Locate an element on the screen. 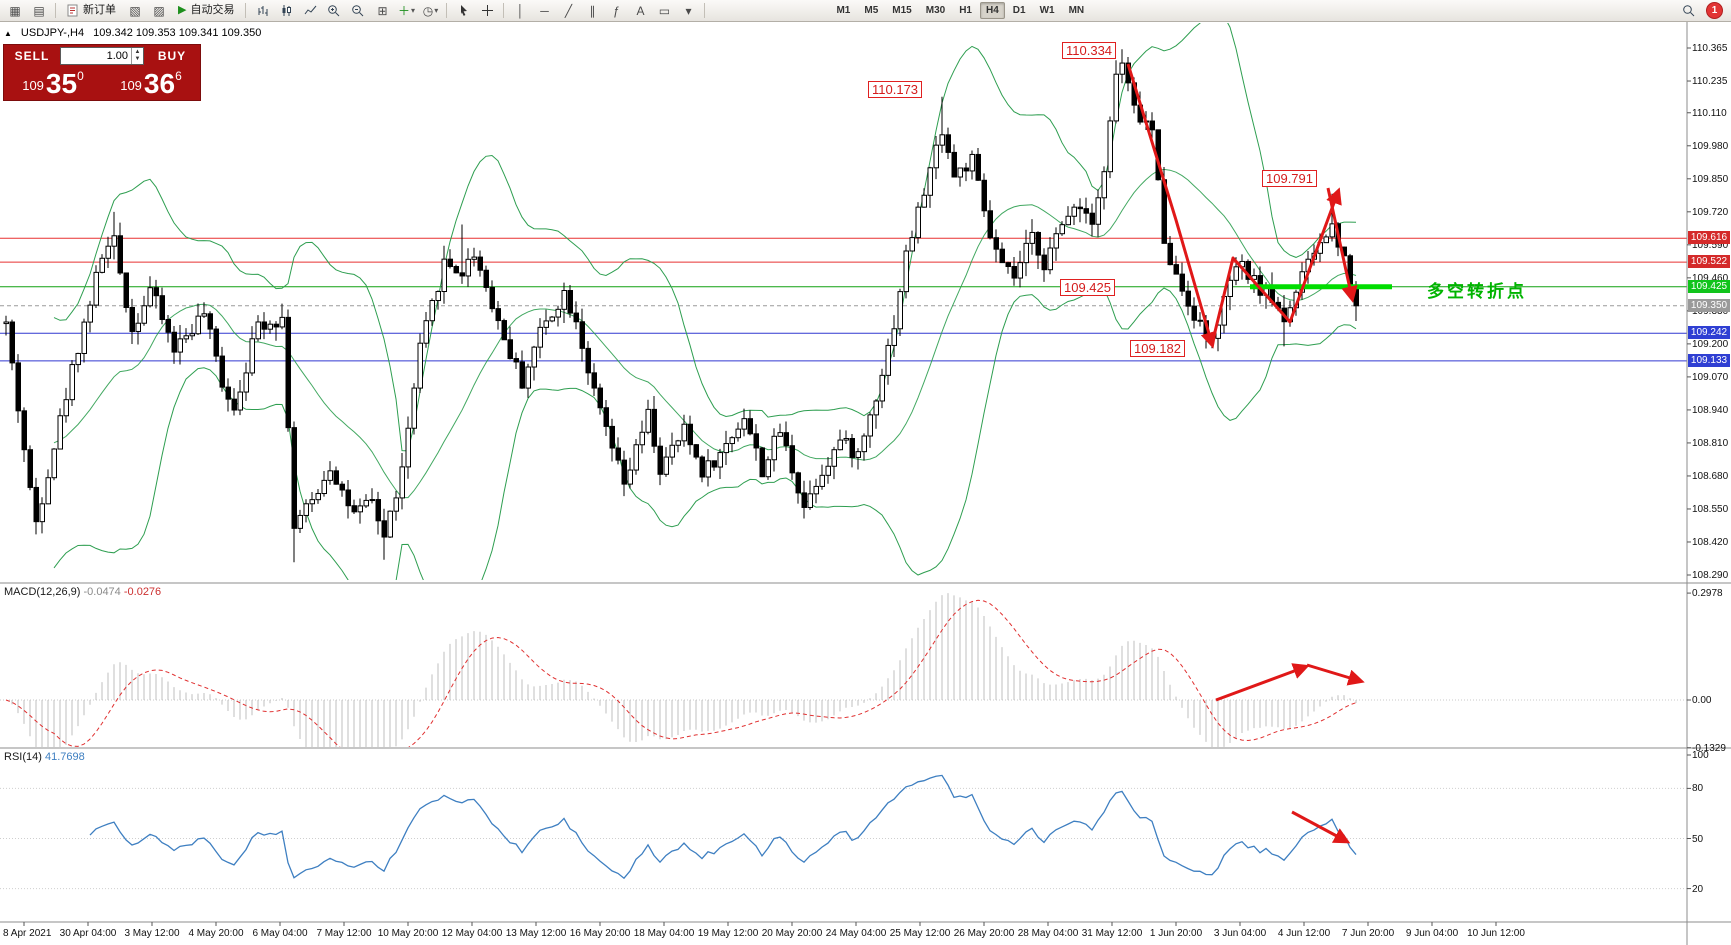 This screenshot has width=1731, height=945. one-click-trading-panel: SELL 1.00 ▲ ▼ BUY 109 35 0 109 36 6 is located at coordinates (102, 72).